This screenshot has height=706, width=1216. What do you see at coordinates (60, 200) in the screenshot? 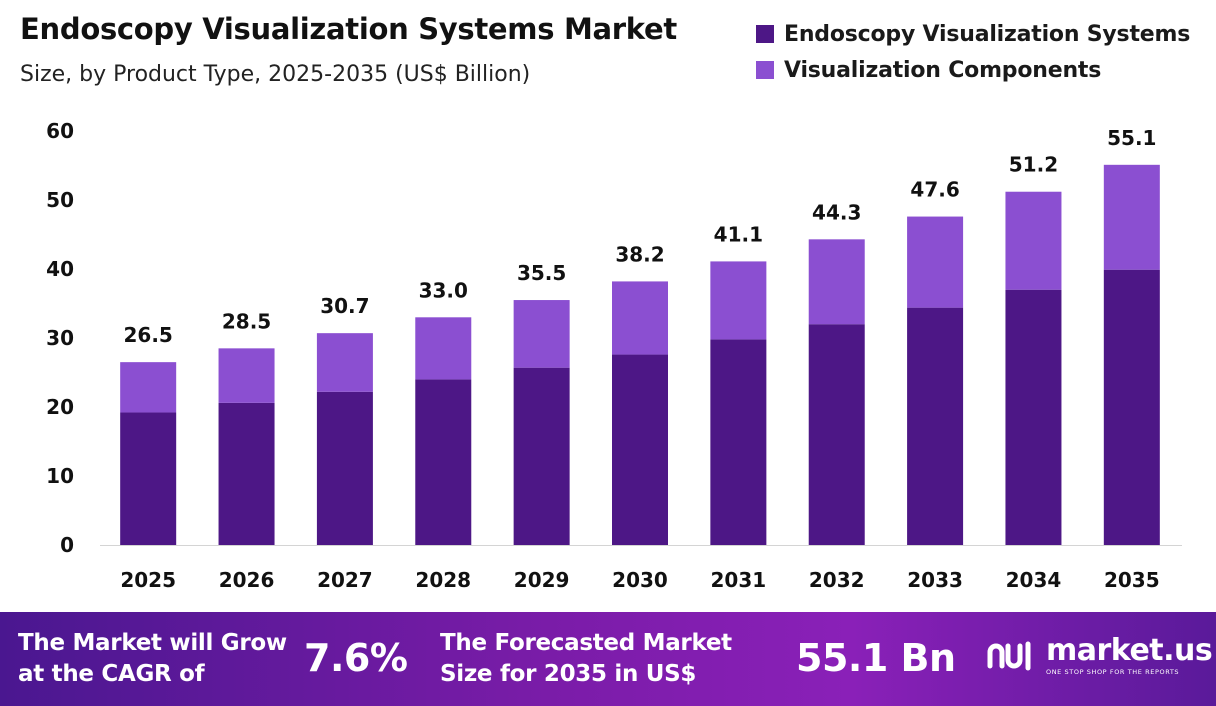
I see `y-tick-label: 50` at bounding box center [60, 200].